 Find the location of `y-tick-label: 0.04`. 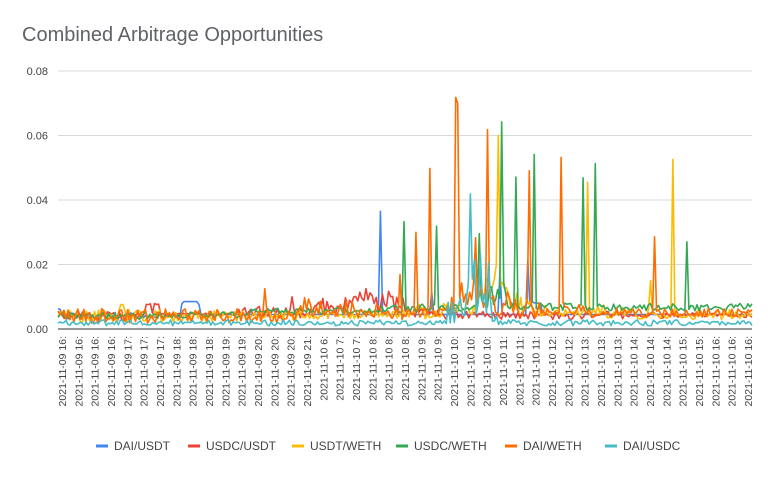

y-tick-label: 0.04 is located at coordinates (37, 201).